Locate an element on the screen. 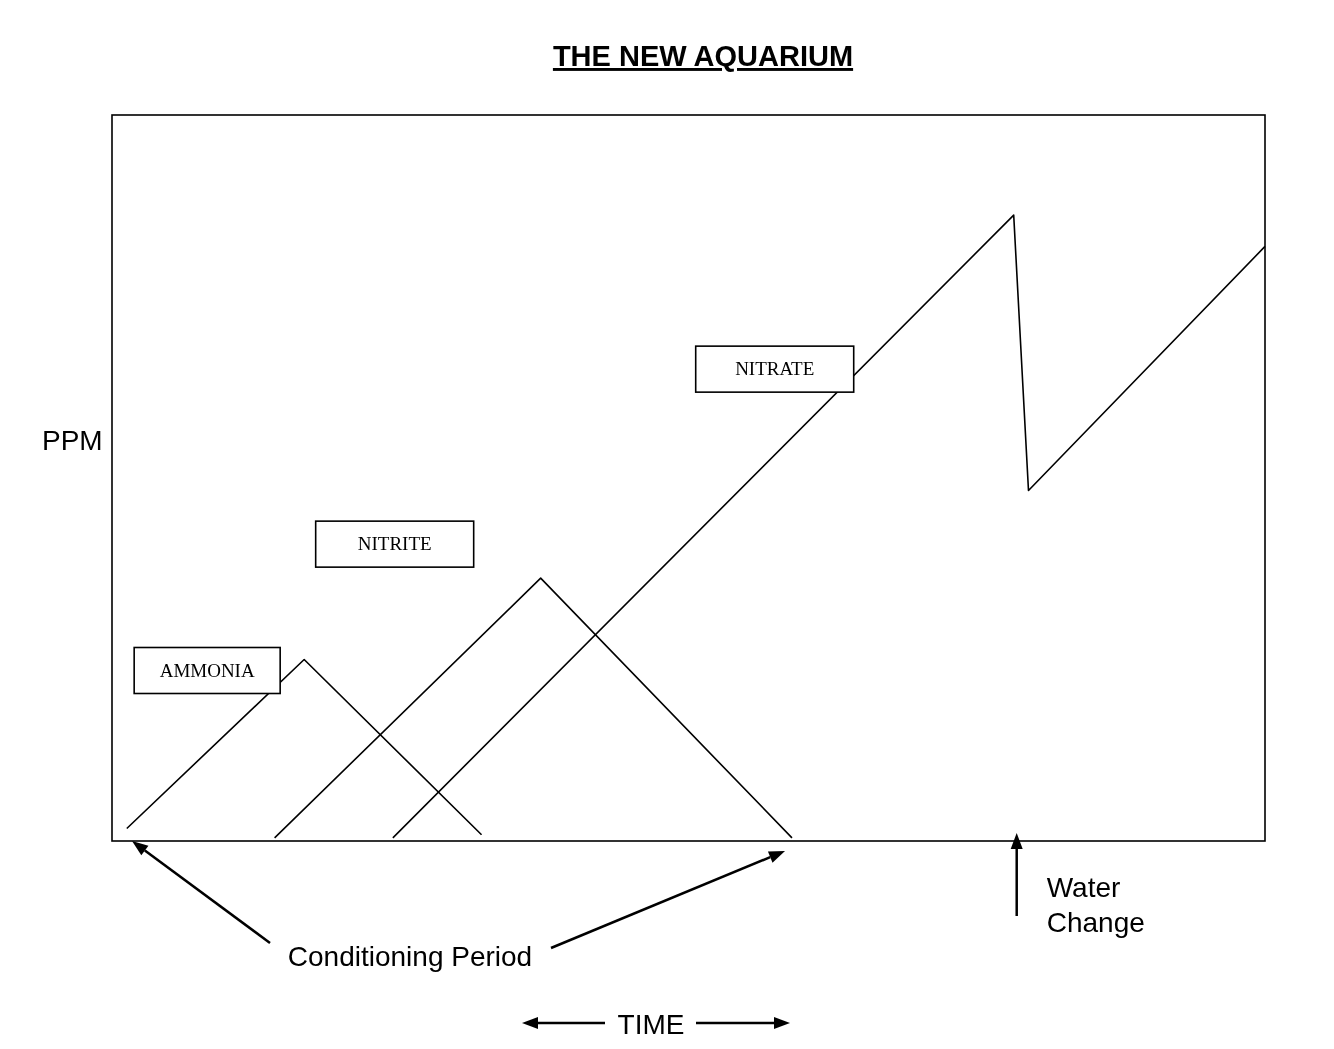 Image resolution: width=1334 pixels, height=1049 pixels. series-label: NITRATE is located at coordinates (775, 369).